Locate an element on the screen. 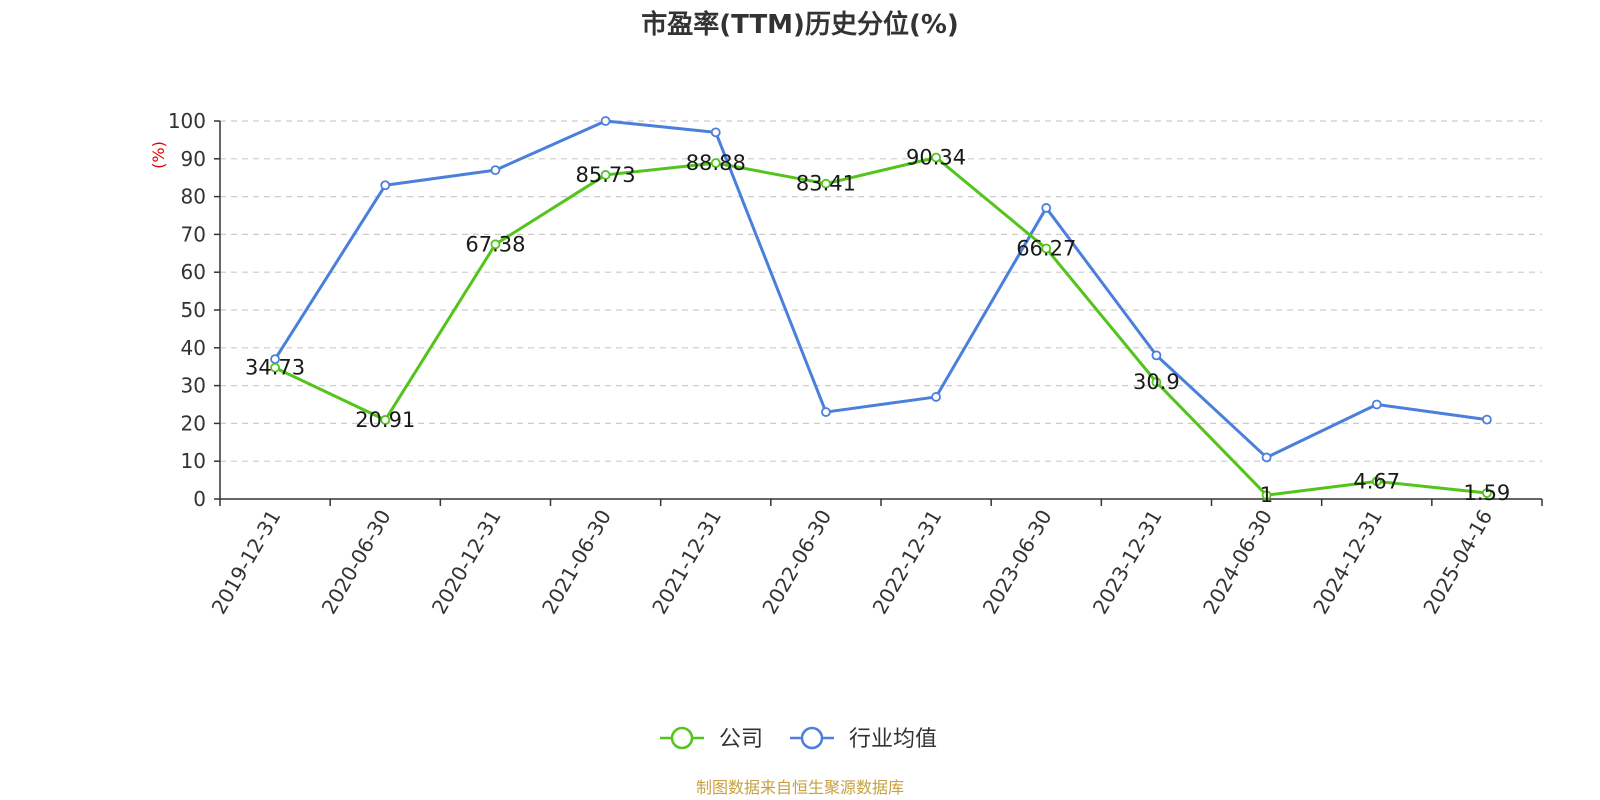 Image resolution: width=1600 pixels, height=800 pixels. legend-company-marker is located at coordinates (682, 738).